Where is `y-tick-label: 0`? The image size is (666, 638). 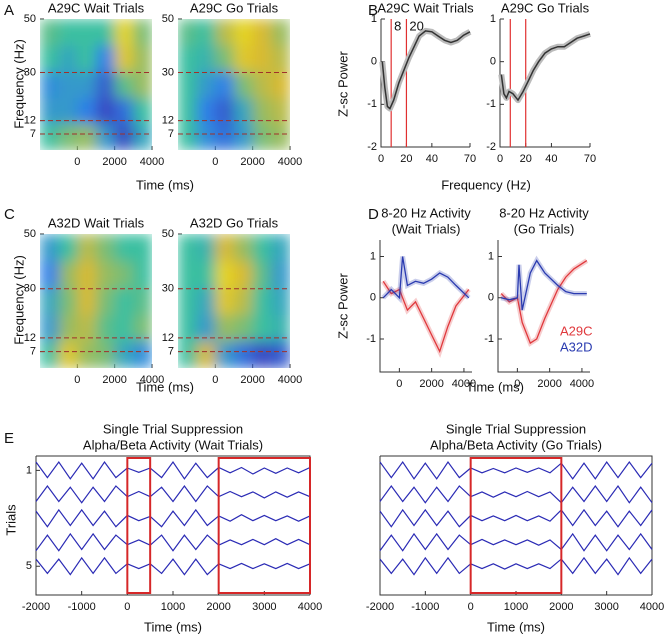
y-tick-label: 0 is located at coordinates (493, 62).